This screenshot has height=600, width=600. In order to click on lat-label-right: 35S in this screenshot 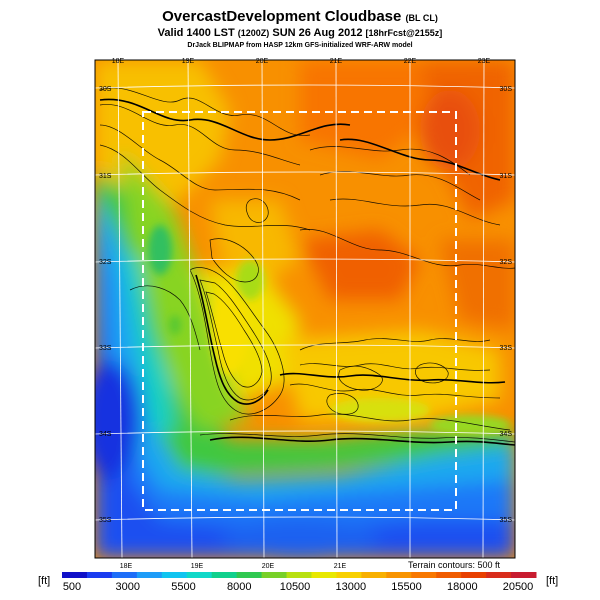, I will do `click(506, 520)`.